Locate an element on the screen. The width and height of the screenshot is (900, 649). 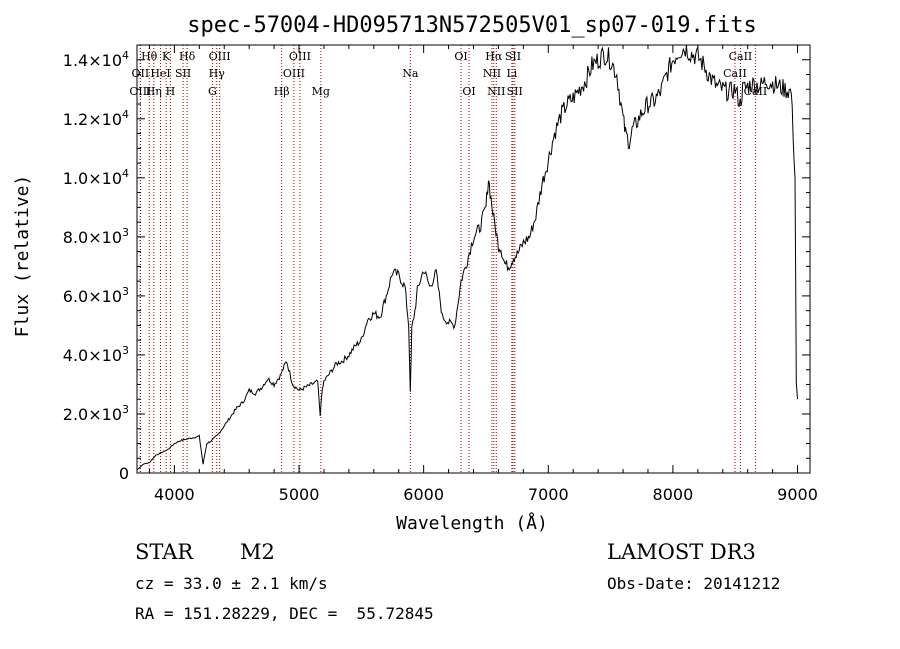
y-tick-label: 2.0×10³ is located at coordinates (96, 413).